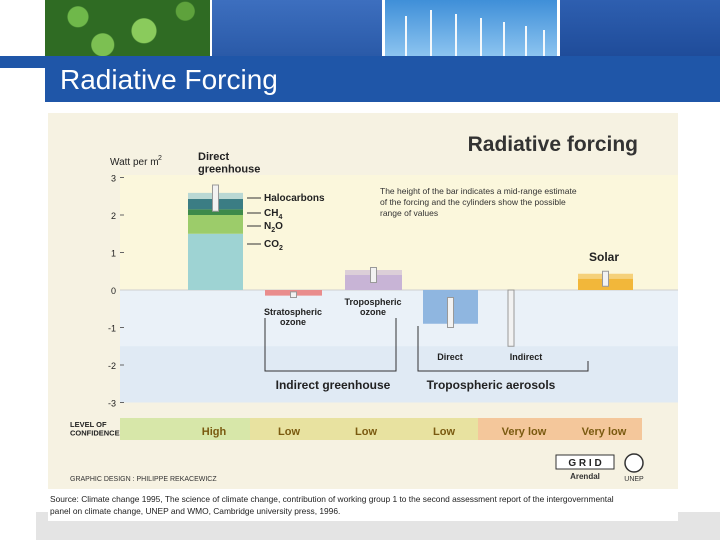 The height and width of the screenshot is (540, 720). Describe the element at coordinates (294, 198) in the screenshot. I see `stack-label-halocarbons: Halocarbons` at that location.